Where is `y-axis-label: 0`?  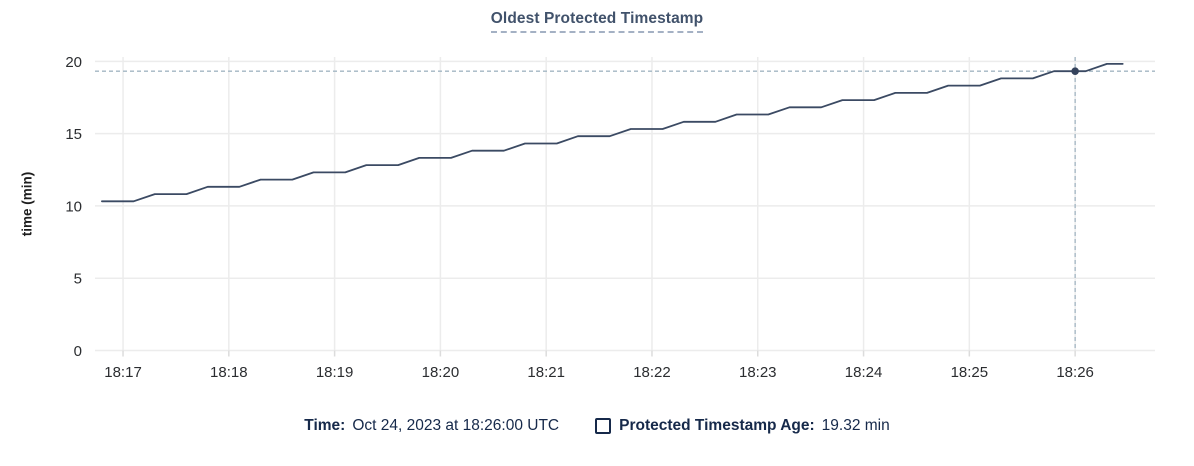 y-axis-label: 0 is located at coordinates (78, 351).